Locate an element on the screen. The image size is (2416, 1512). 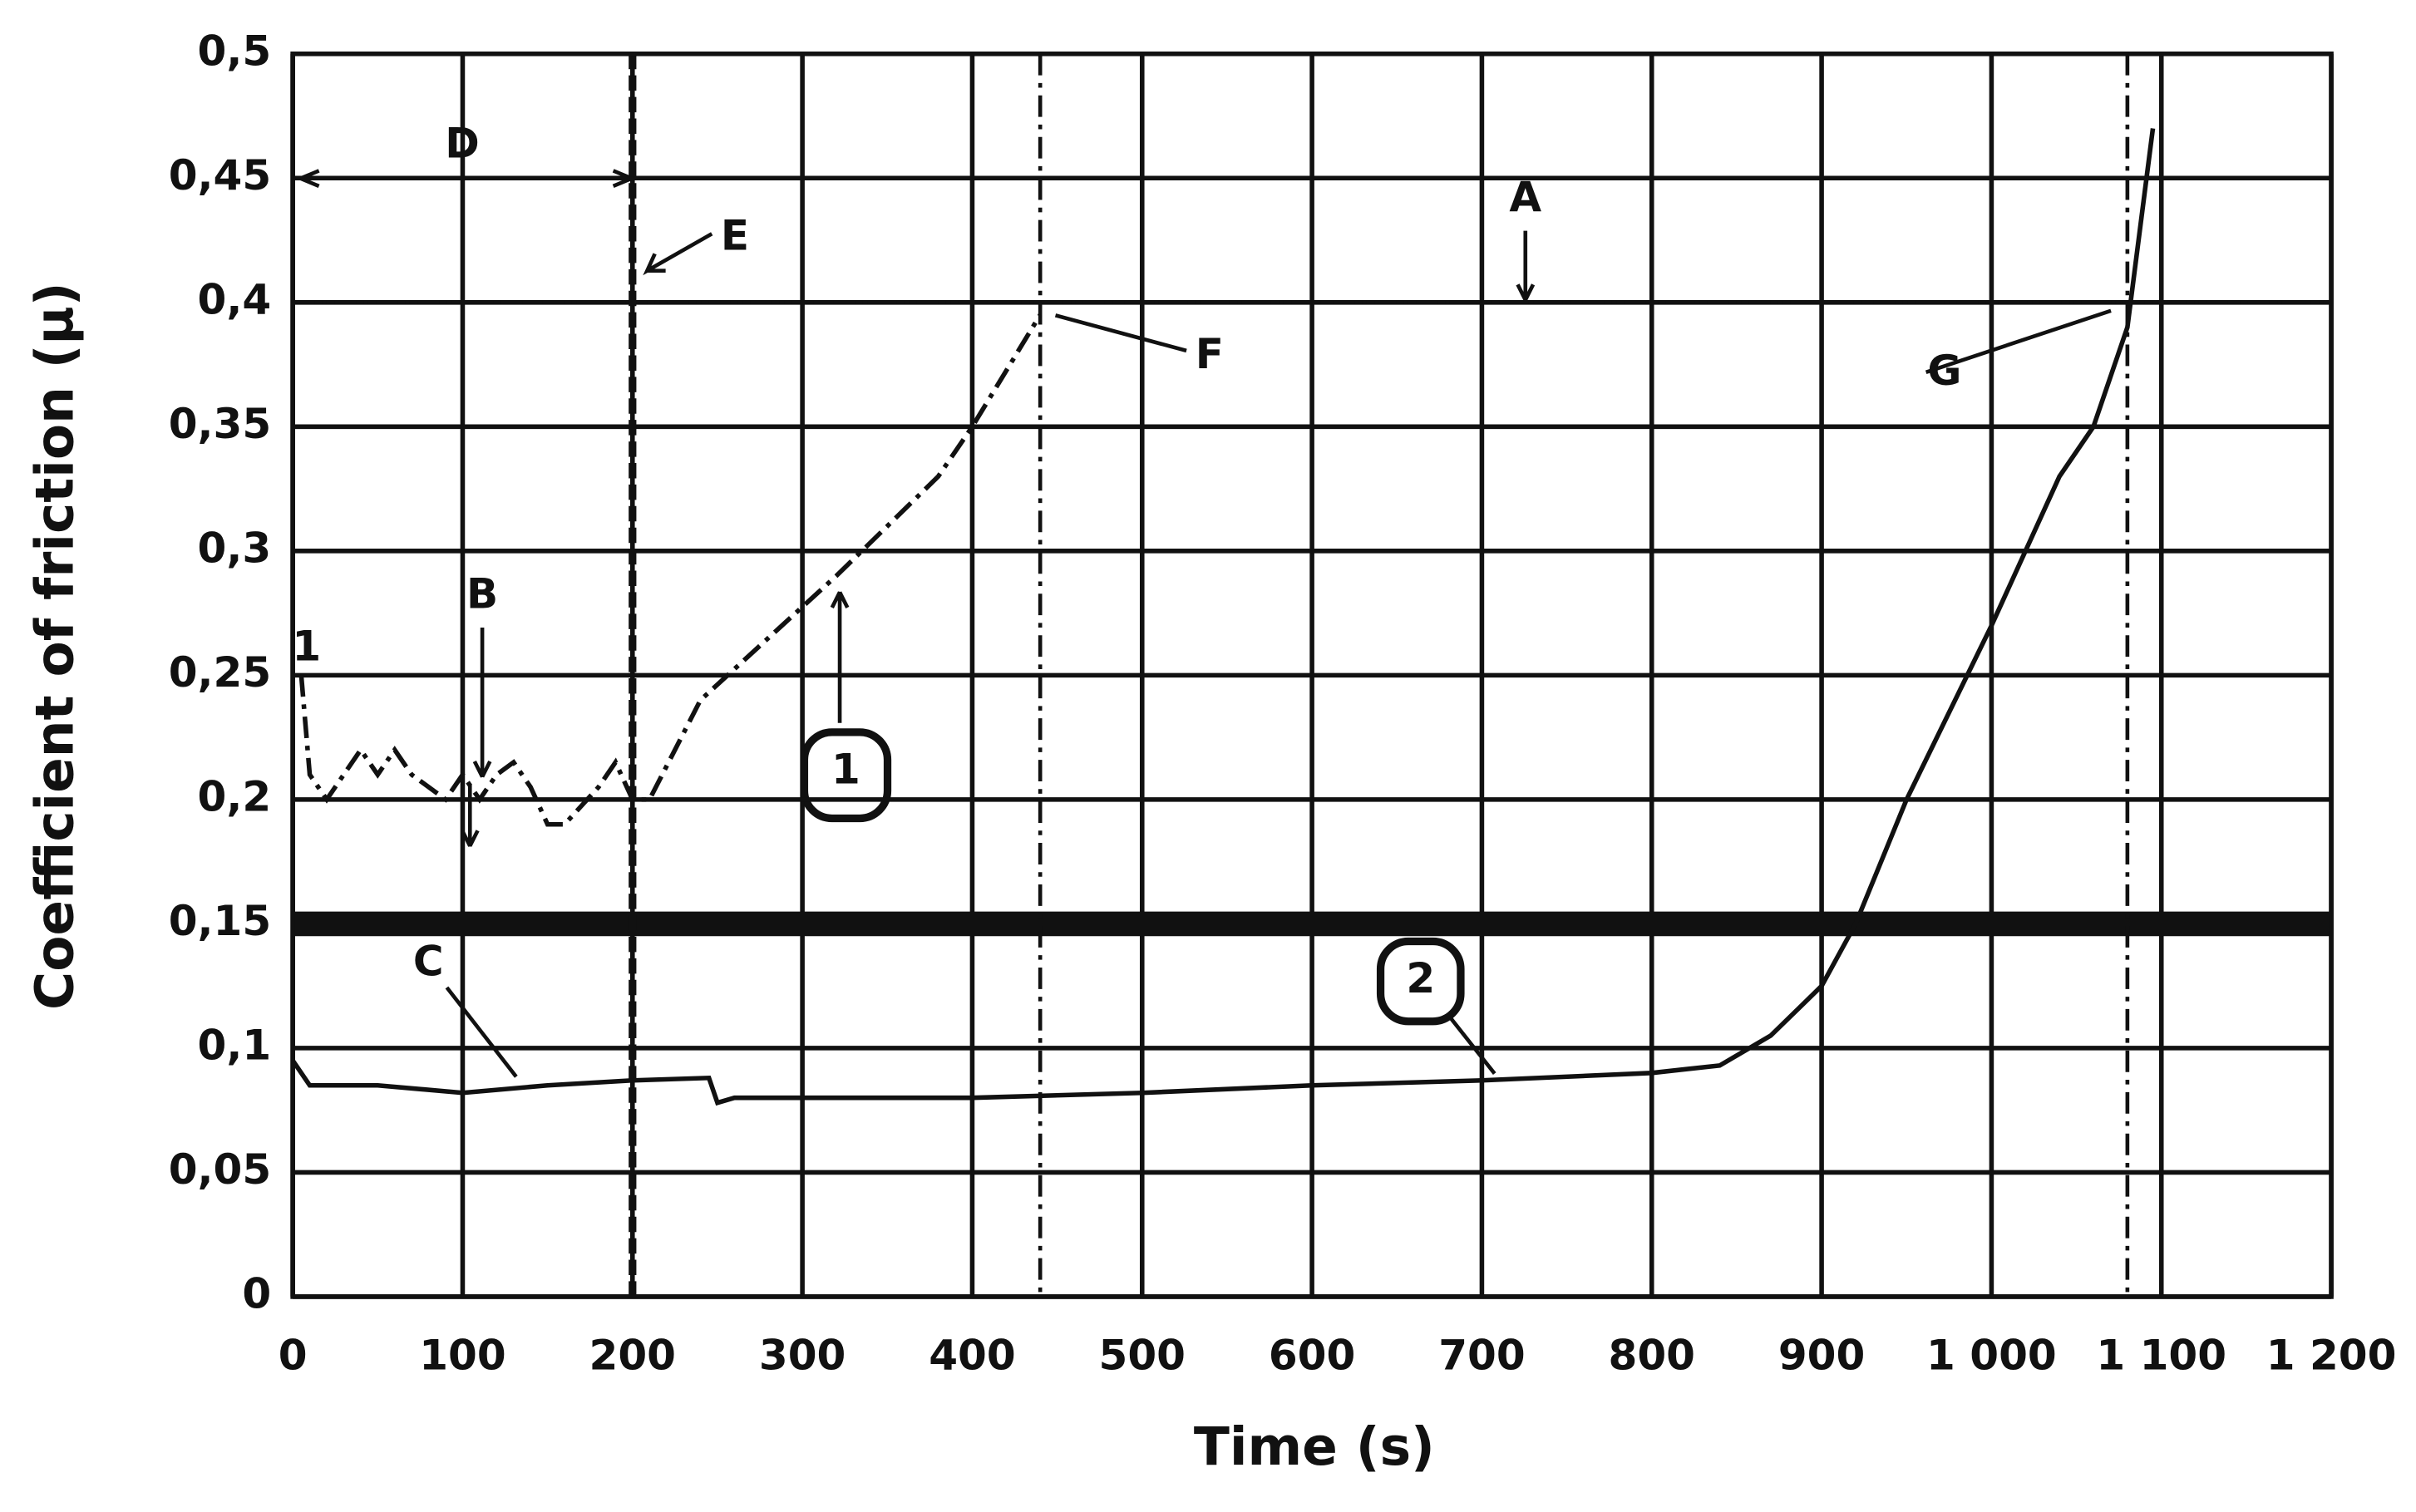
y-tick-label: 0,5 is located at coordinates (235, 51).